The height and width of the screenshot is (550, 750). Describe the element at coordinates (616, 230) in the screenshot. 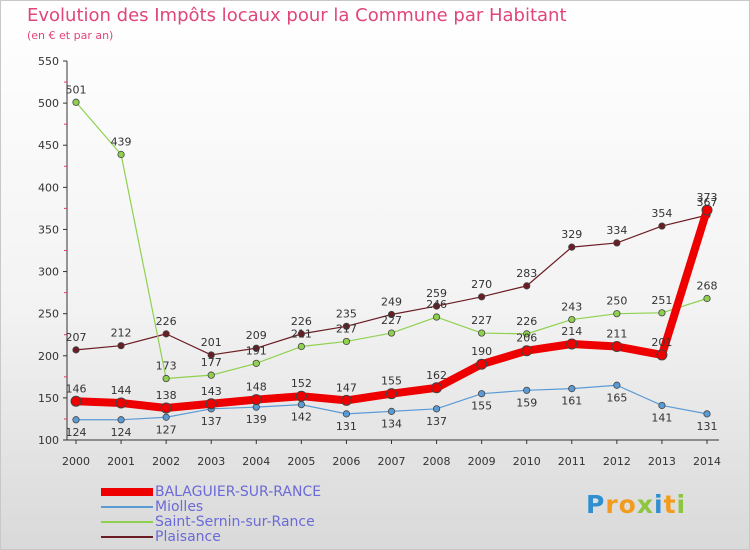

I see `data-label: 334` at that location.